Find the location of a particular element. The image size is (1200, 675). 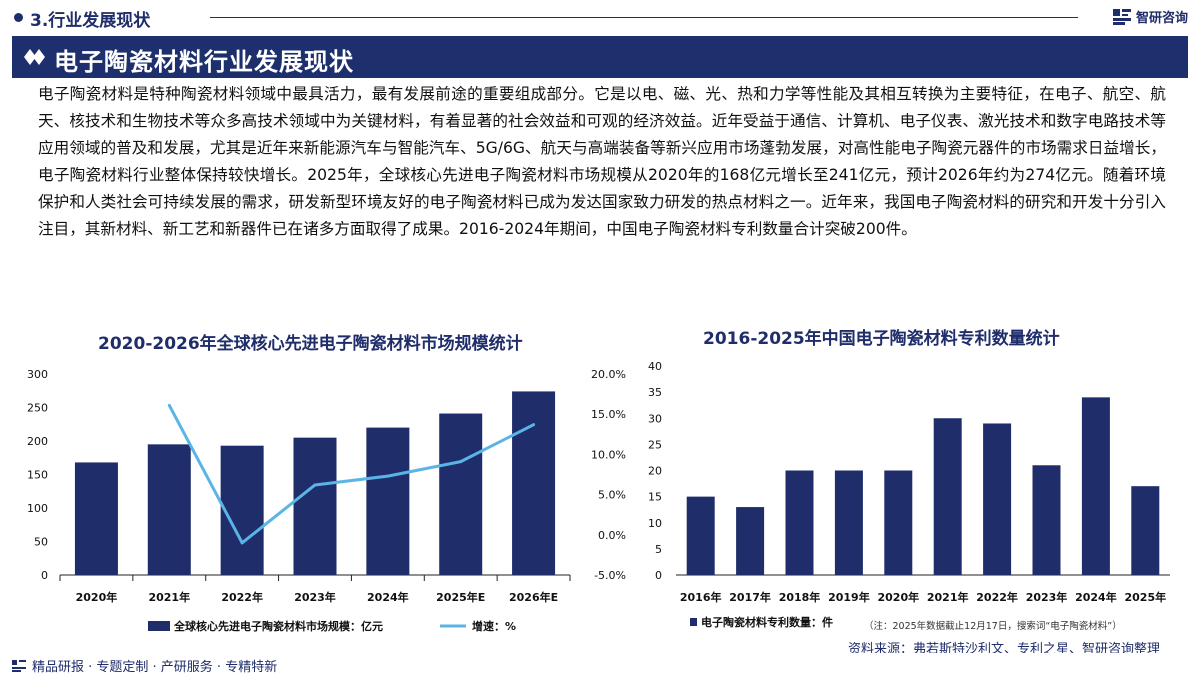

y2-tick-label: -5.0% is located at coordinates (610, 575).